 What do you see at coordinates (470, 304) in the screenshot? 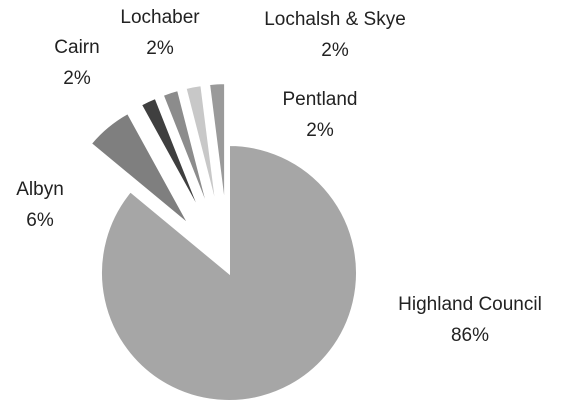
I see `slice-label: Highland Council` at bounding box center [470, 304].